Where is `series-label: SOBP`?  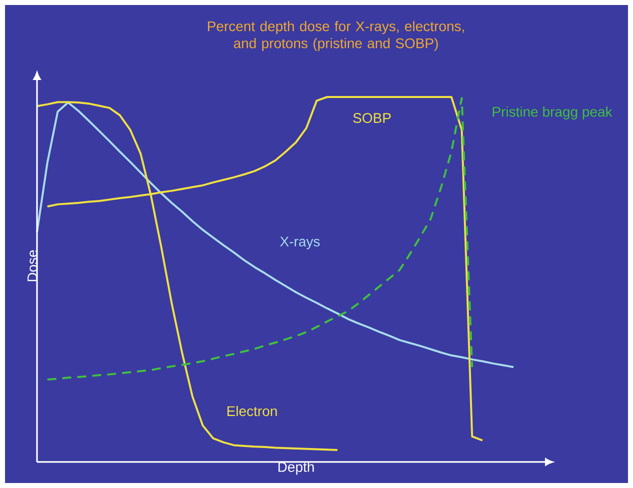 series-label: SOBP is located at coordinates (372, 118).